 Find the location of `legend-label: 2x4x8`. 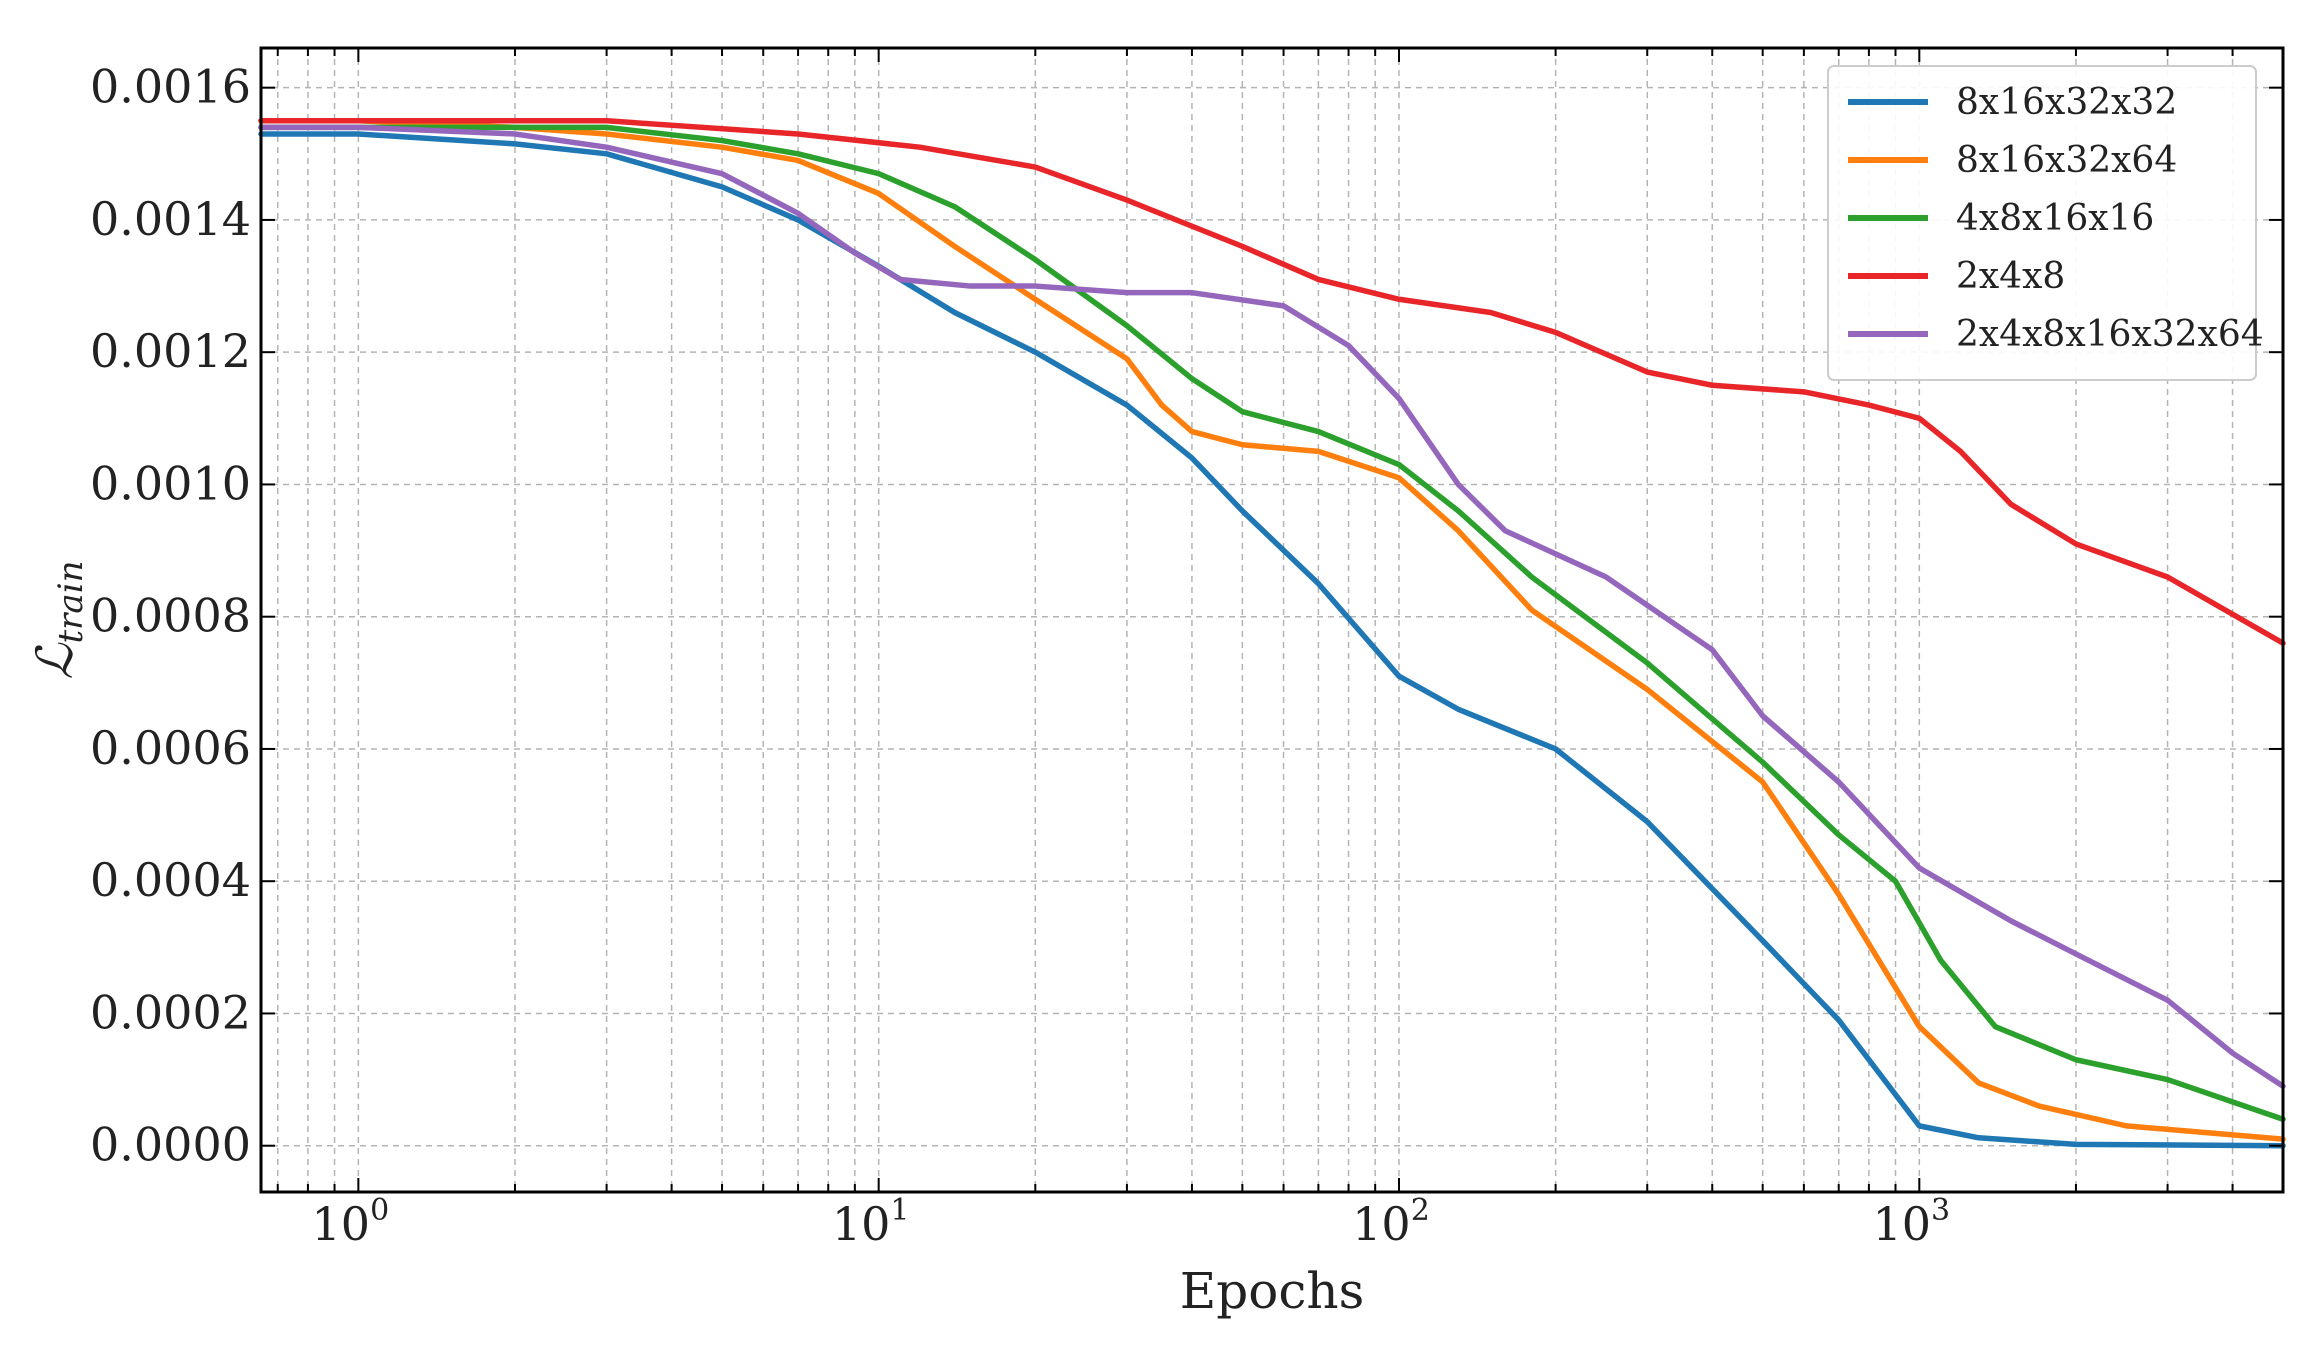

legend-label: 2x4x8 is located at coordinates (2010, 276).